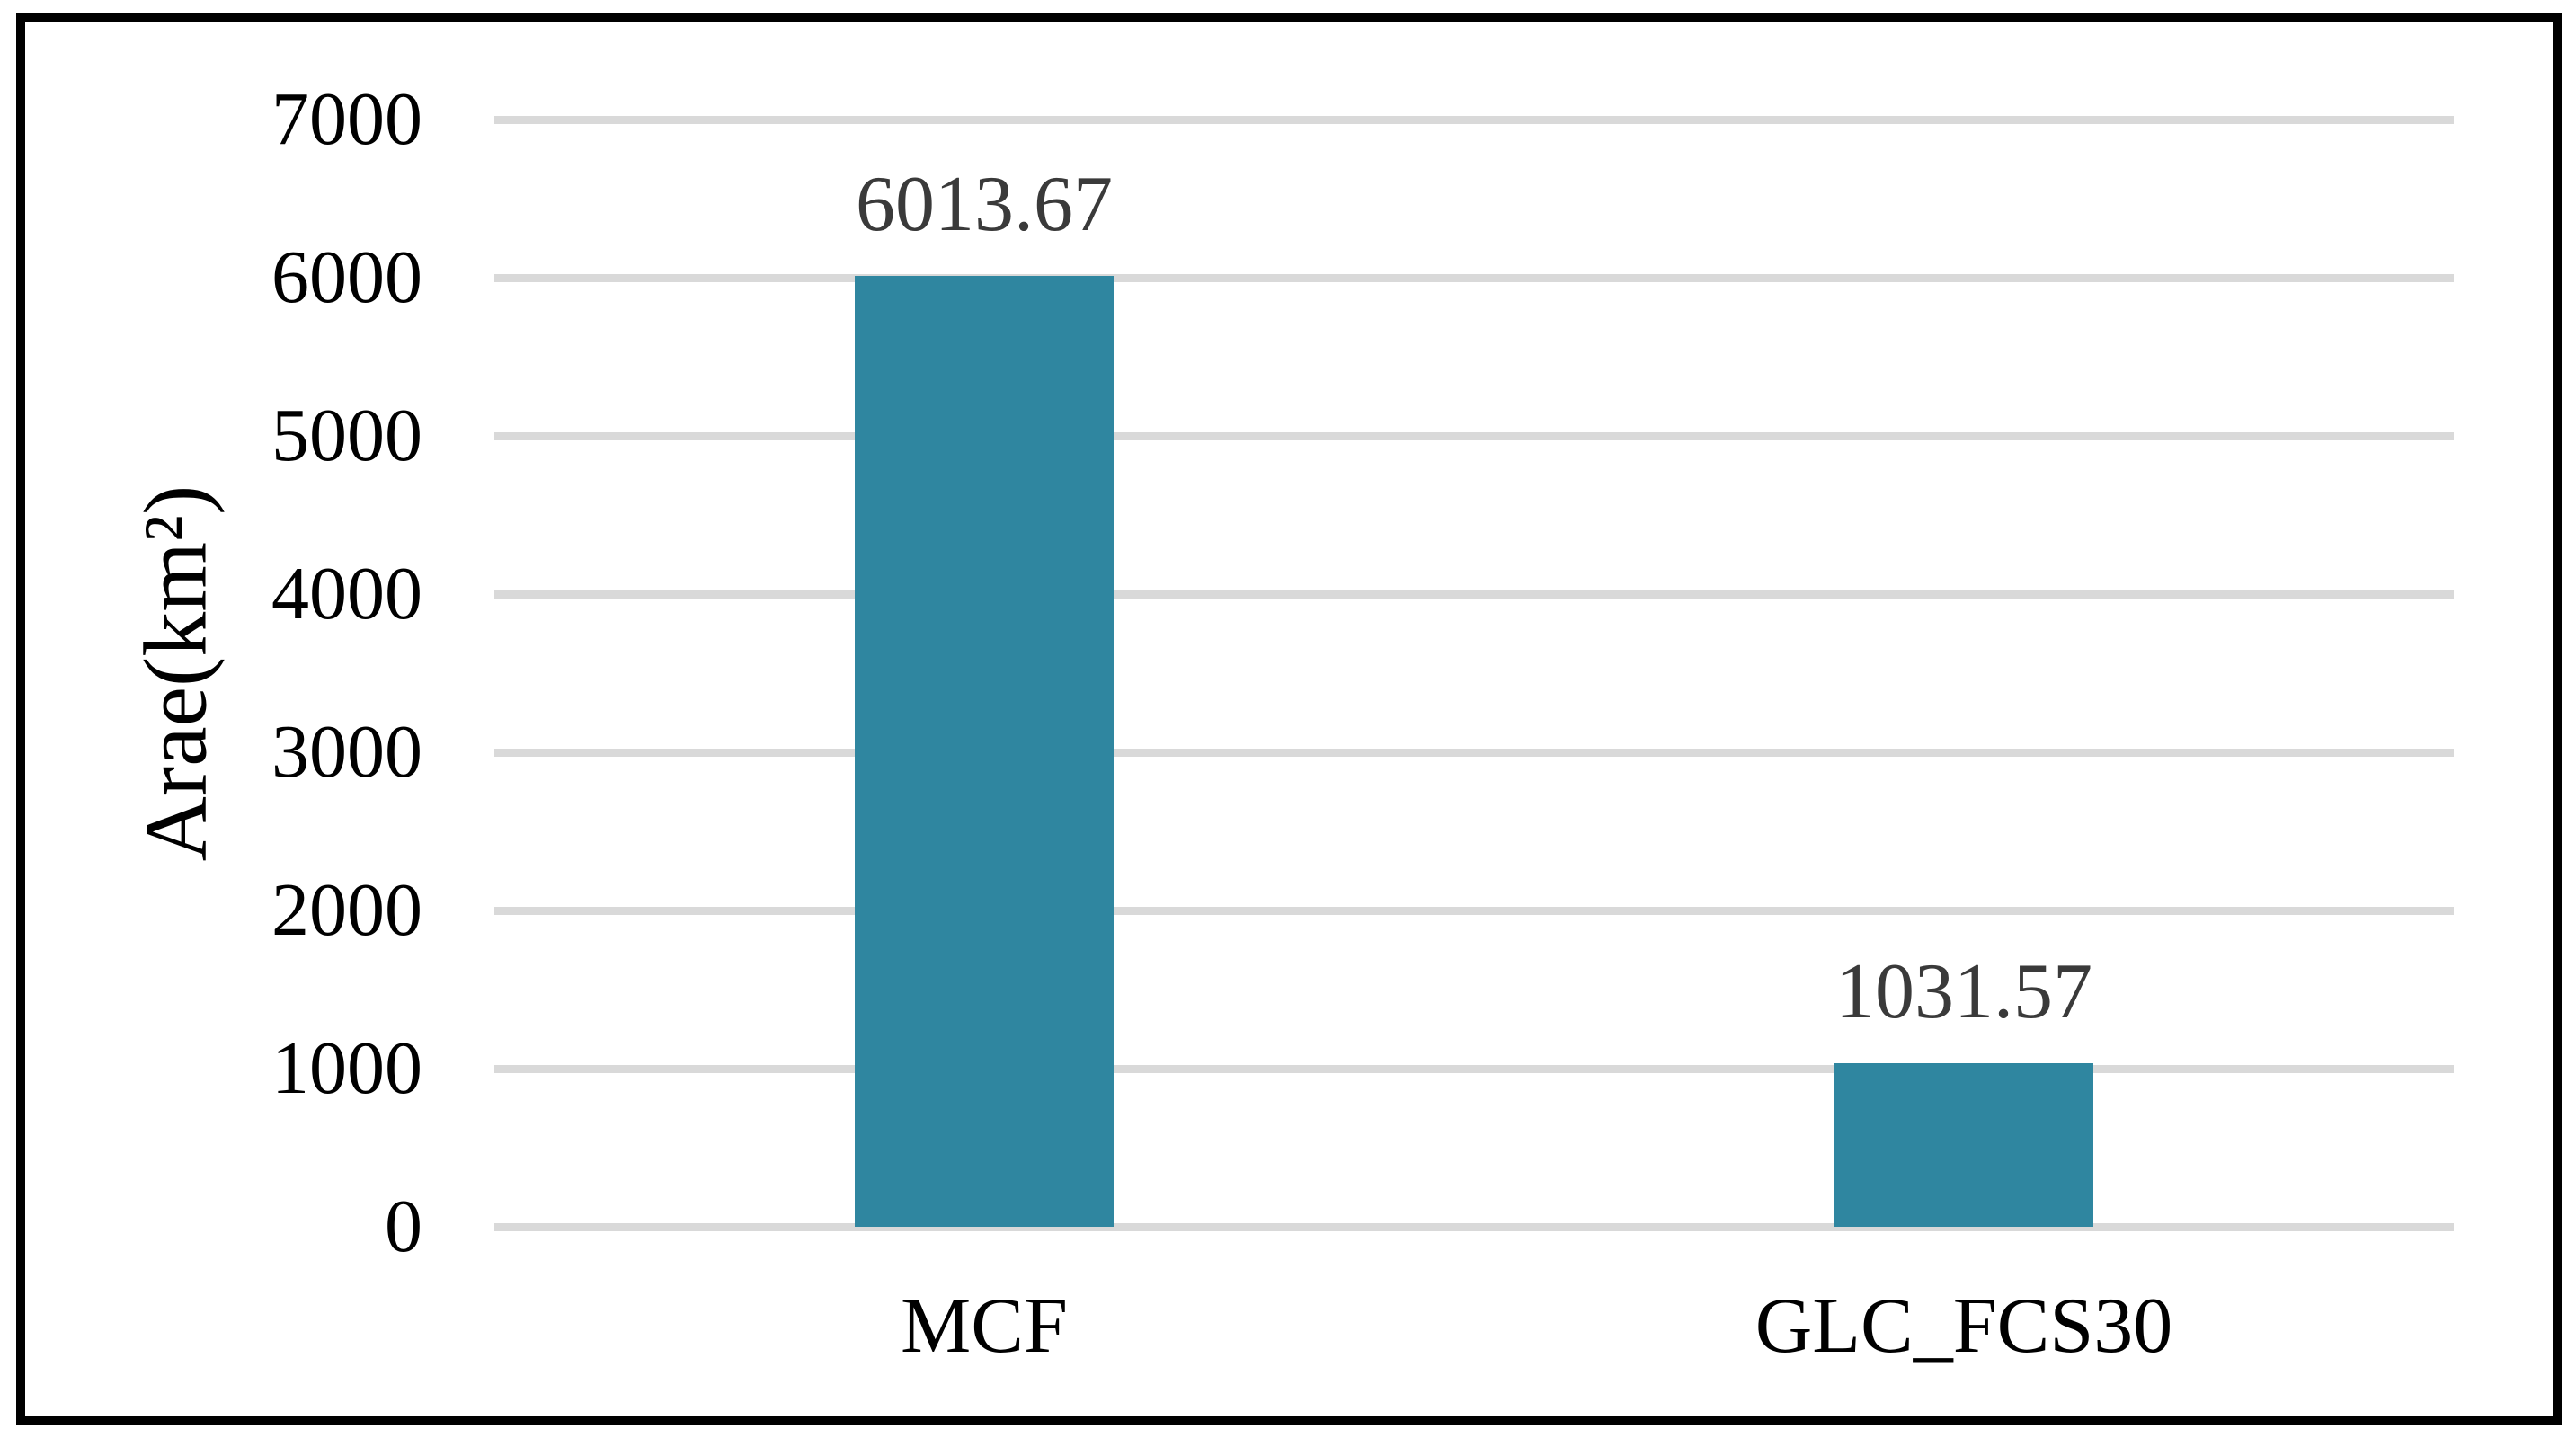  Describe the element at coordinates (346, 277) in the screenshot. I see `y-tick-label: 6000` at that location.